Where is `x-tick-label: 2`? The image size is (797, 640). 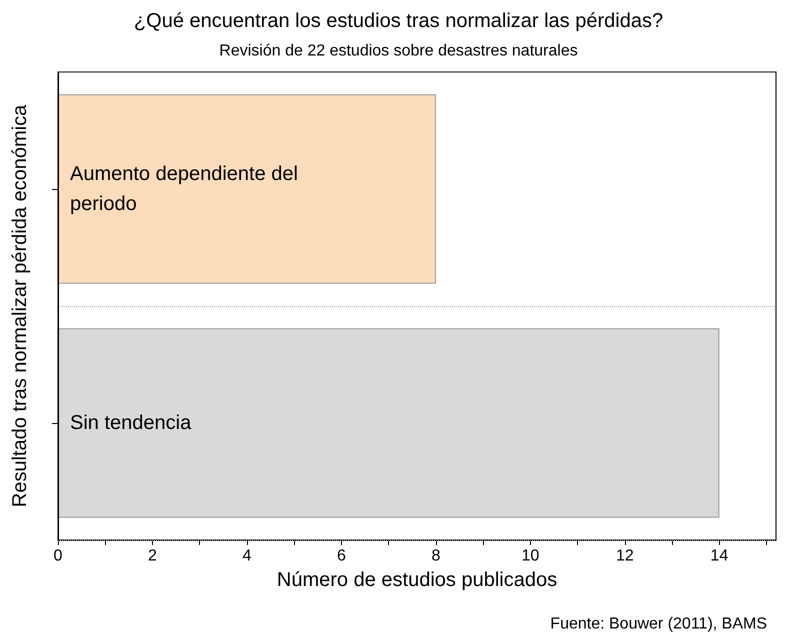
x-tick-label: 2 is located at coordinates (153, 556).